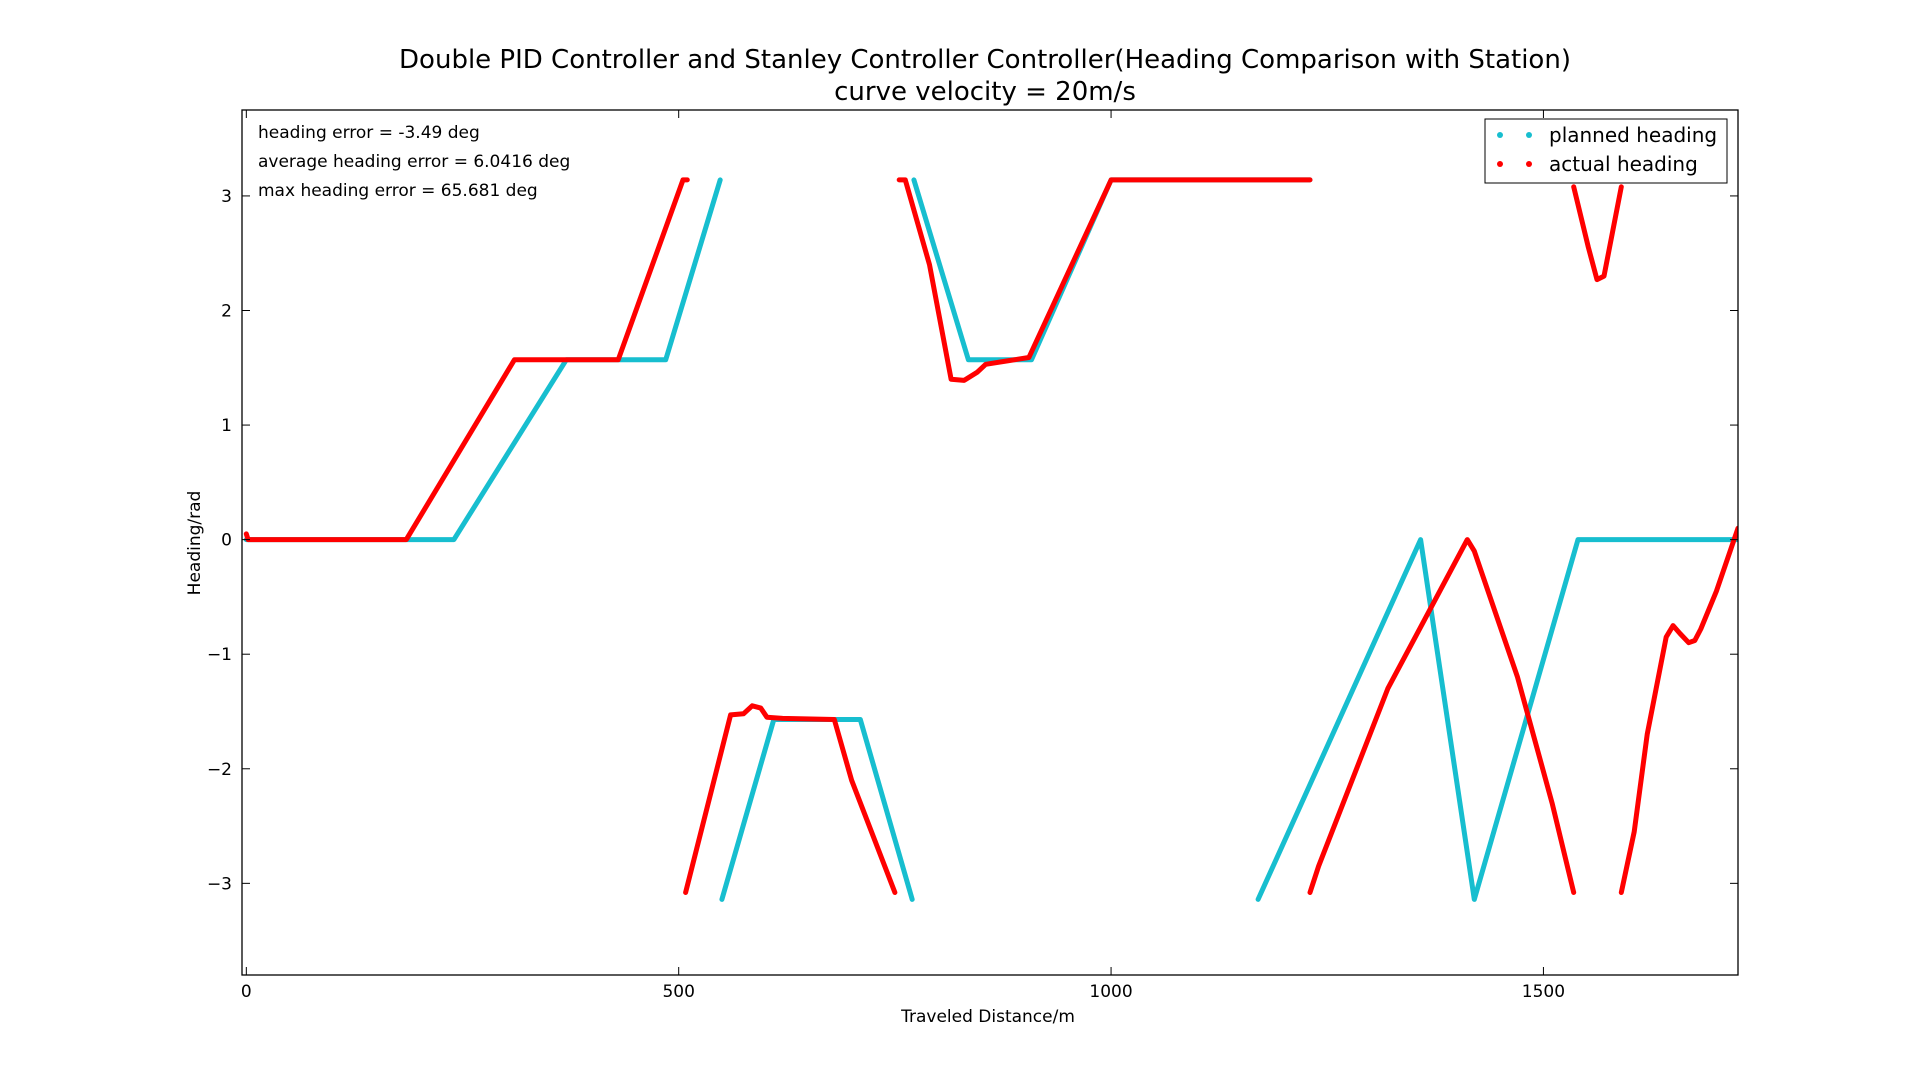 This screenshot has width=1920, height=1080. What do you see at coordinates (985, 92) in the screenshot?
I see `chart-subtitle: curve velocity = 20m/s` at bounding box center [985, 92].